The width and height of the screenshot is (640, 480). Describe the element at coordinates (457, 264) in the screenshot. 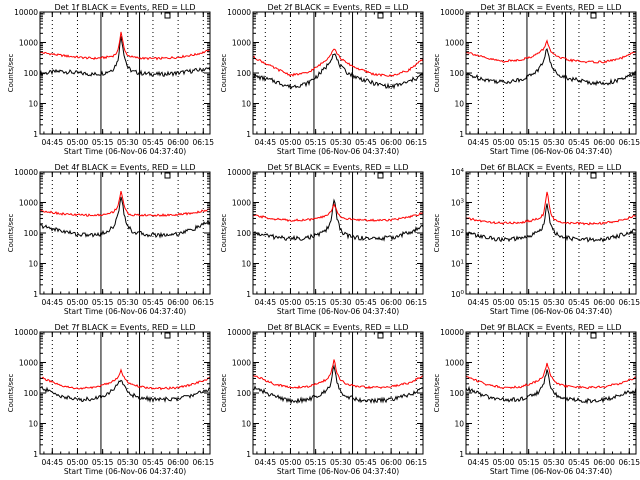

I see `y-tick-label: 101` at that location.